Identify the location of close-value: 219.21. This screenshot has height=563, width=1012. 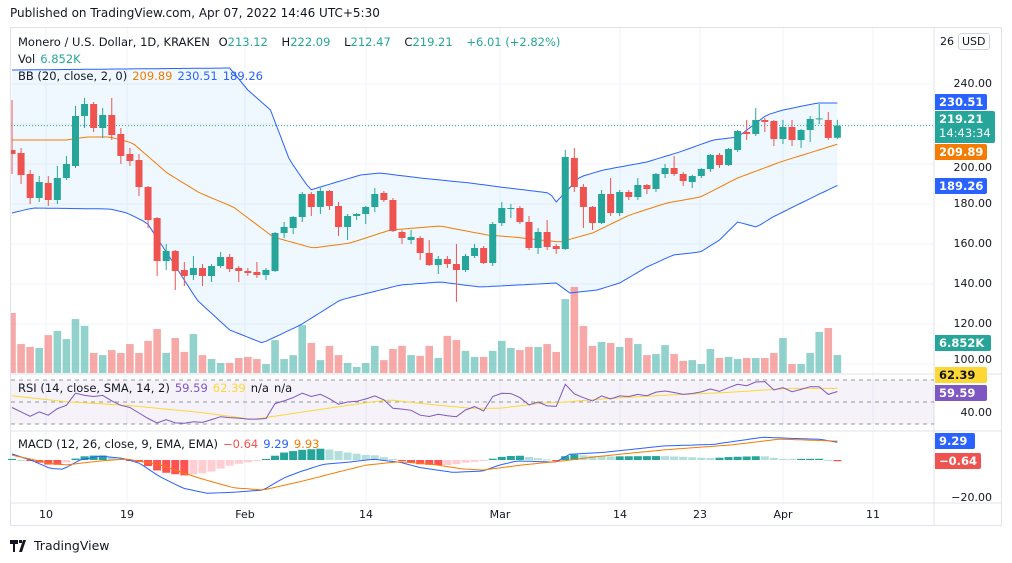
(432, 42).